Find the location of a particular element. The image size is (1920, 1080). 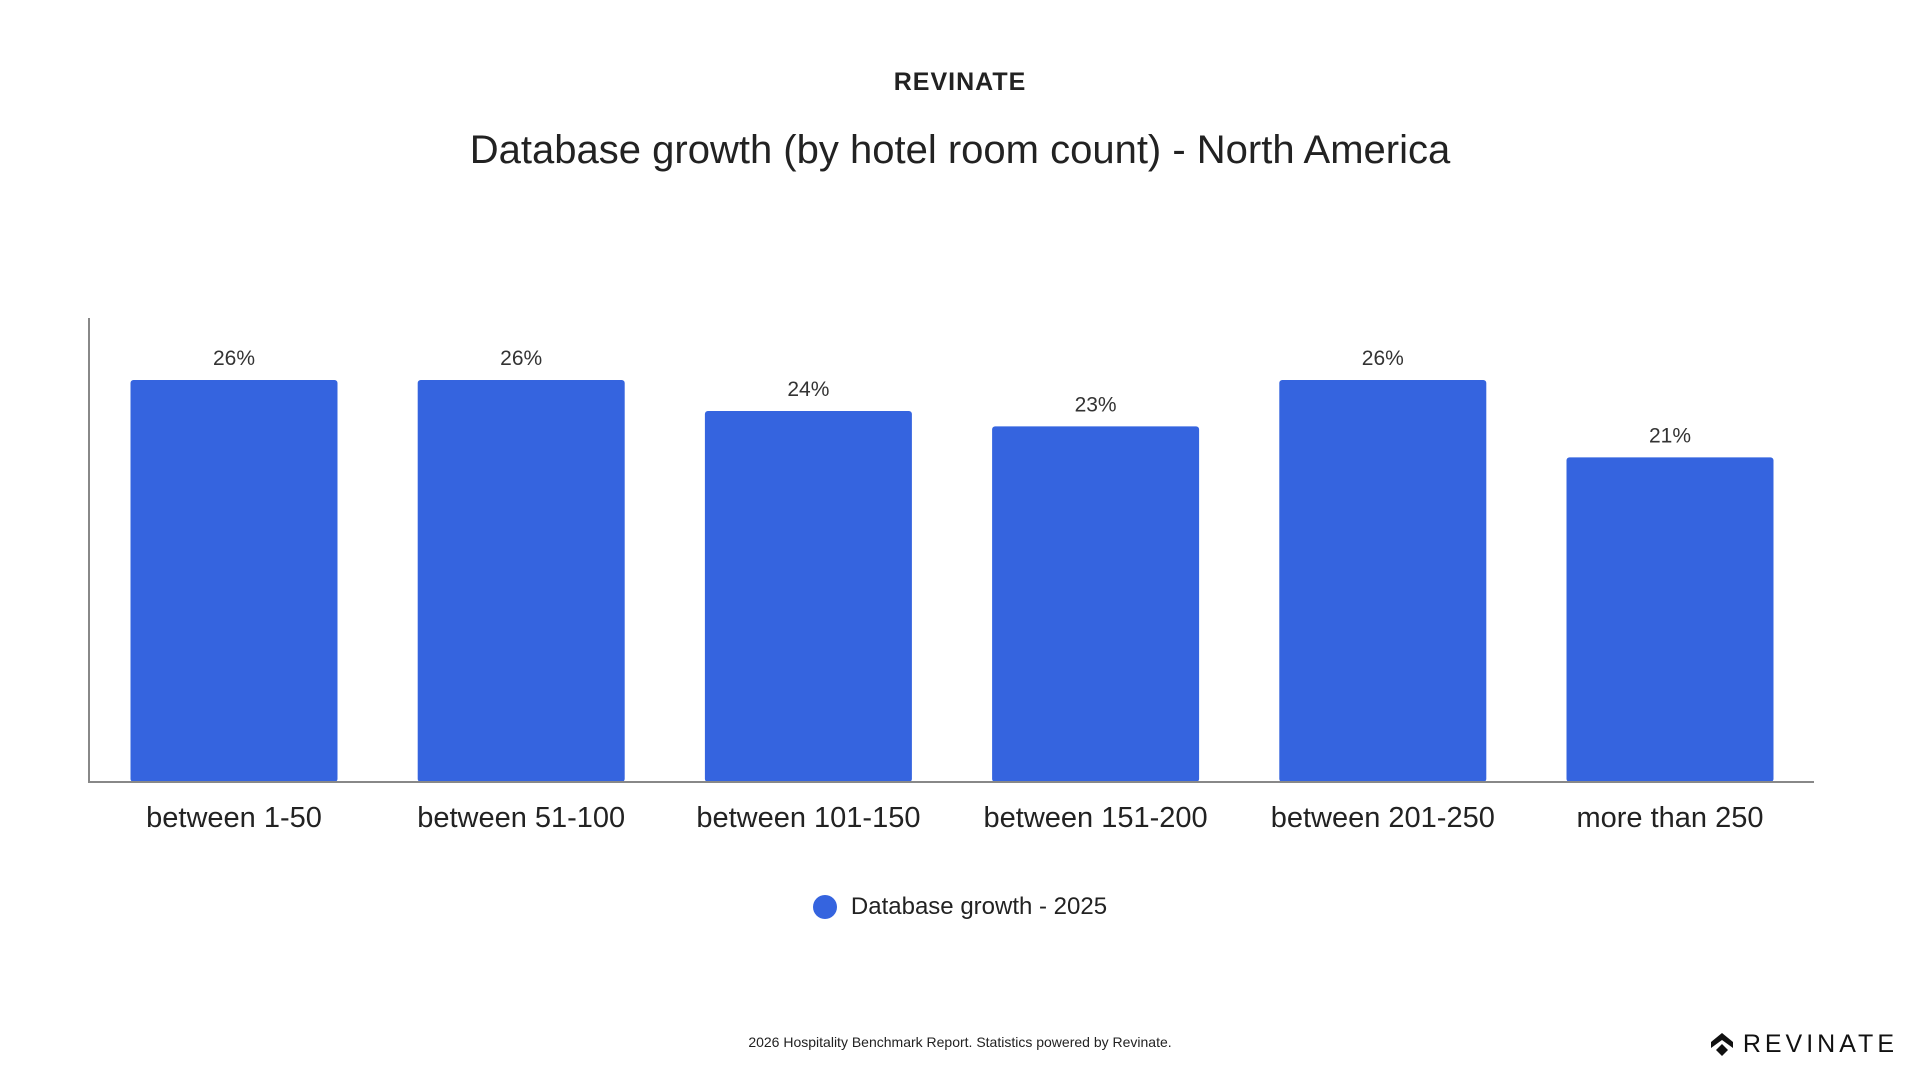

legend-label: Database growth - 2025 is located at coordinates (979, 906).